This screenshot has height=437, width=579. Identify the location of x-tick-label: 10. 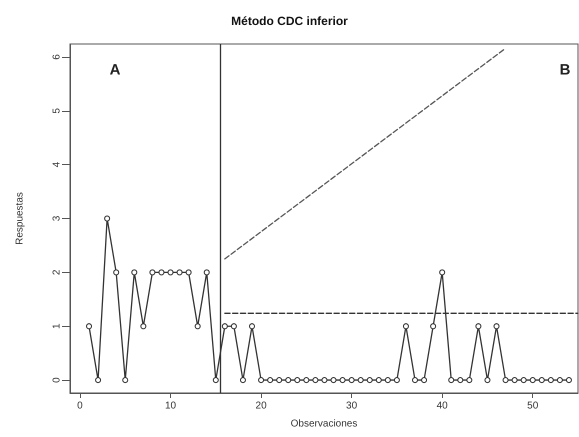
(170, 406).